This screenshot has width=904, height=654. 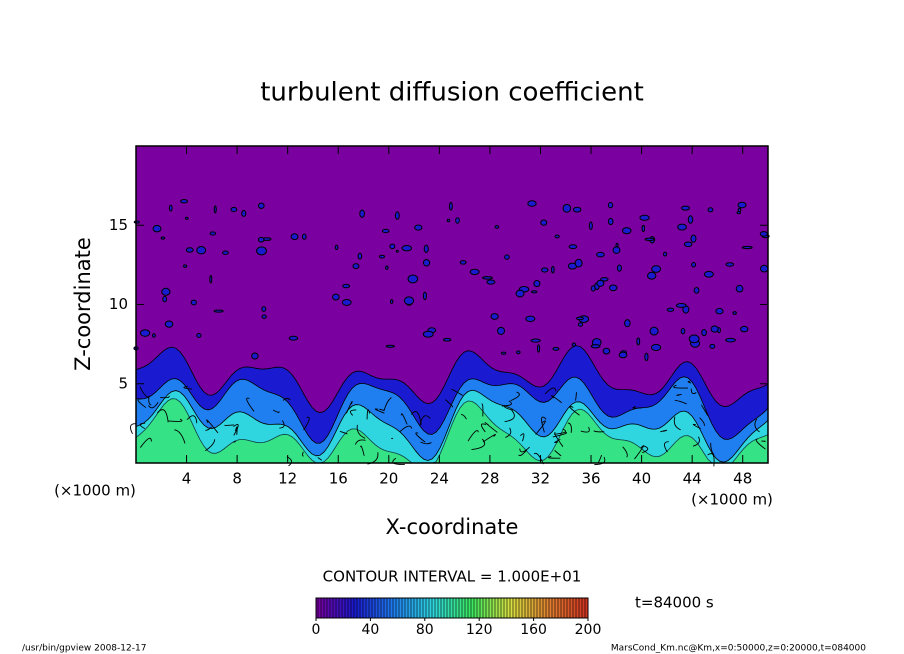 What do you see at coordinates (452, 93) in the screenshot?
I see `chart-title: turbulent diffusion coefficient` at bounding box center [452, 93].